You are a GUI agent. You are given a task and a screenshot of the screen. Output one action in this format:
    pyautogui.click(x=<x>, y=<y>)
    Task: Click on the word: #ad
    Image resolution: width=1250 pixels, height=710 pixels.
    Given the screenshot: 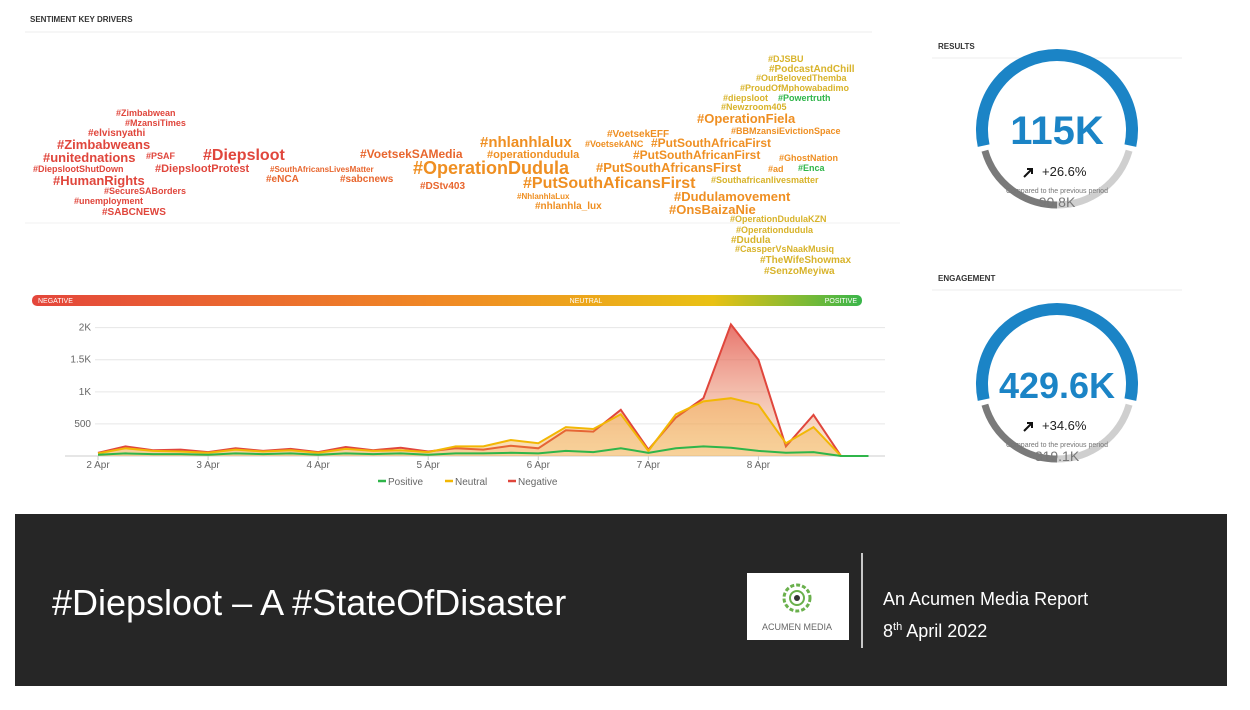 What is the action you would take?
    pyautogui.click(x=776, y=169)
    